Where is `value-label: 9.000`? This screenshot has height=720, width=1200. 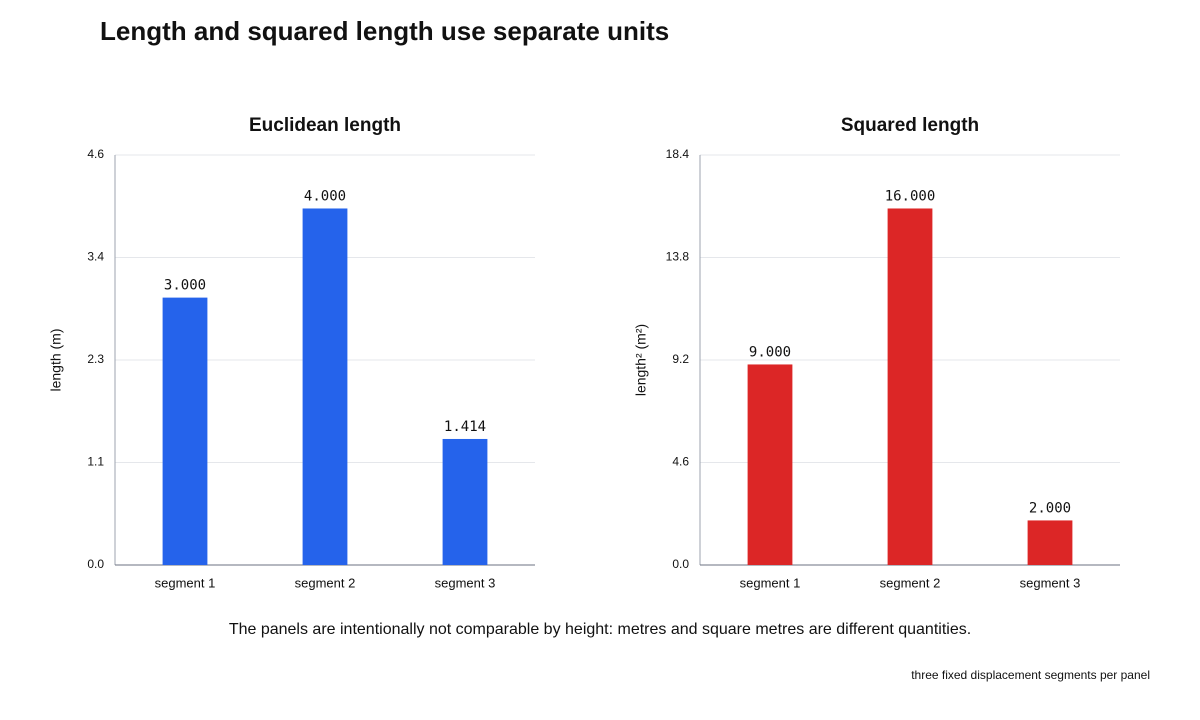 value-label: 9.000 is located at coordinates (770, 352).